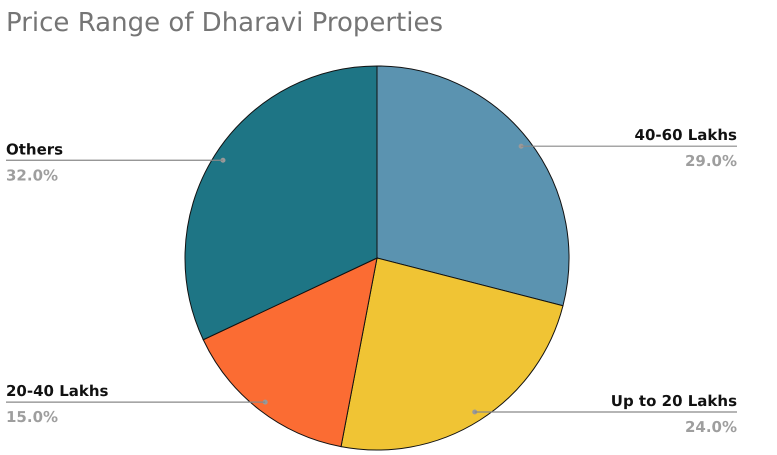 This screenshot has width=777, height=455. Describe the element at coordinates (57, 391) in the screenshot. I see `slice-label: 20-40 Lakhs` at that location.